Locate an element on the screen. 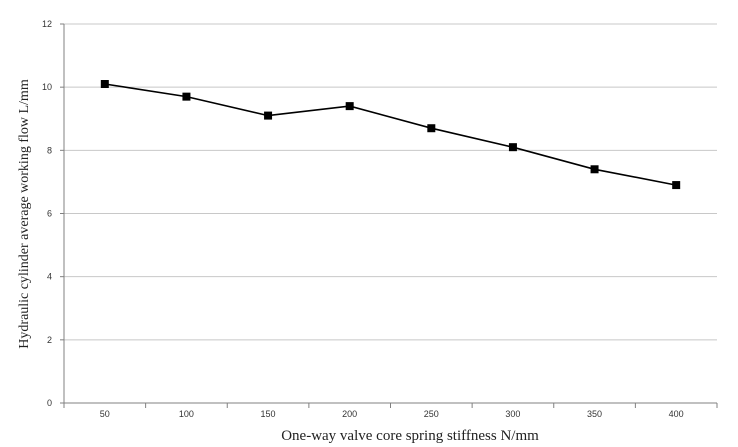 The height and width of the screenshot is (447, 738). x-tick-label: 100 is located at coordinates (186, 414).